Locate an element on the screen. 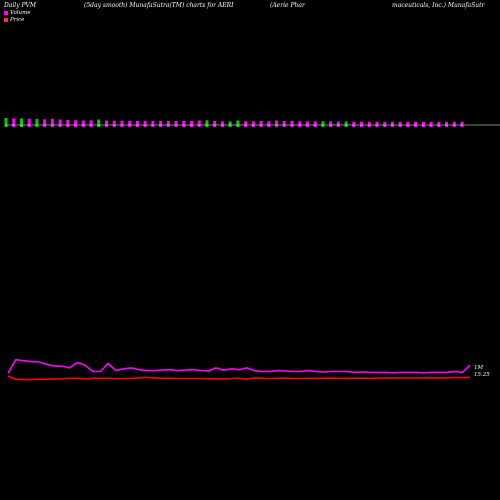 Image resolution: width=500 pixels, height=500 pixels. legend-volume-label: Volume is located at coordinates (20, 13).